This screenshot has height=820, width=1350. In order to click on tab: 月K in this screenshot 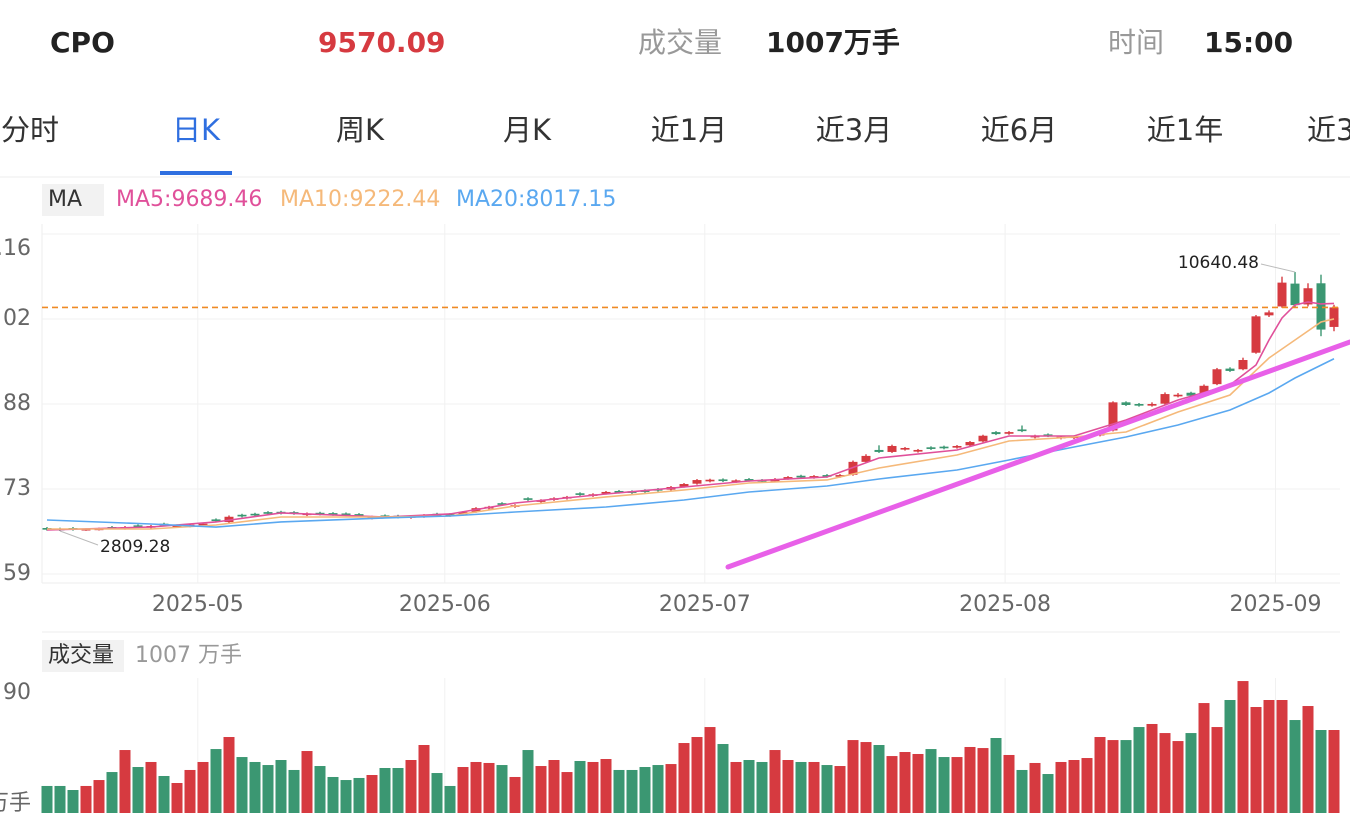, I will do `click(527, 130)`.